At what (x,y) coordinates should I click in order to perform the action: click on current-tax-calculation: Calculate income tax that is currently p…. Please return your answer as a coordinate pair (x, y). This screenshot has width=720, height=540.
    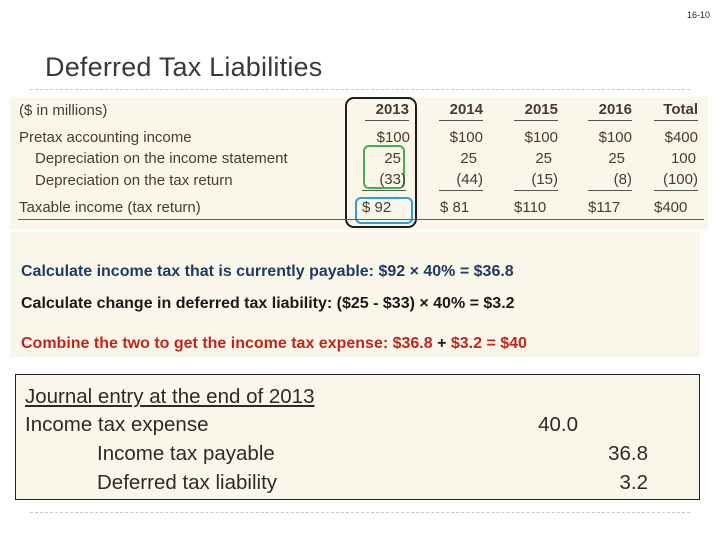
    Looking at the image, I should click on (267, 271).